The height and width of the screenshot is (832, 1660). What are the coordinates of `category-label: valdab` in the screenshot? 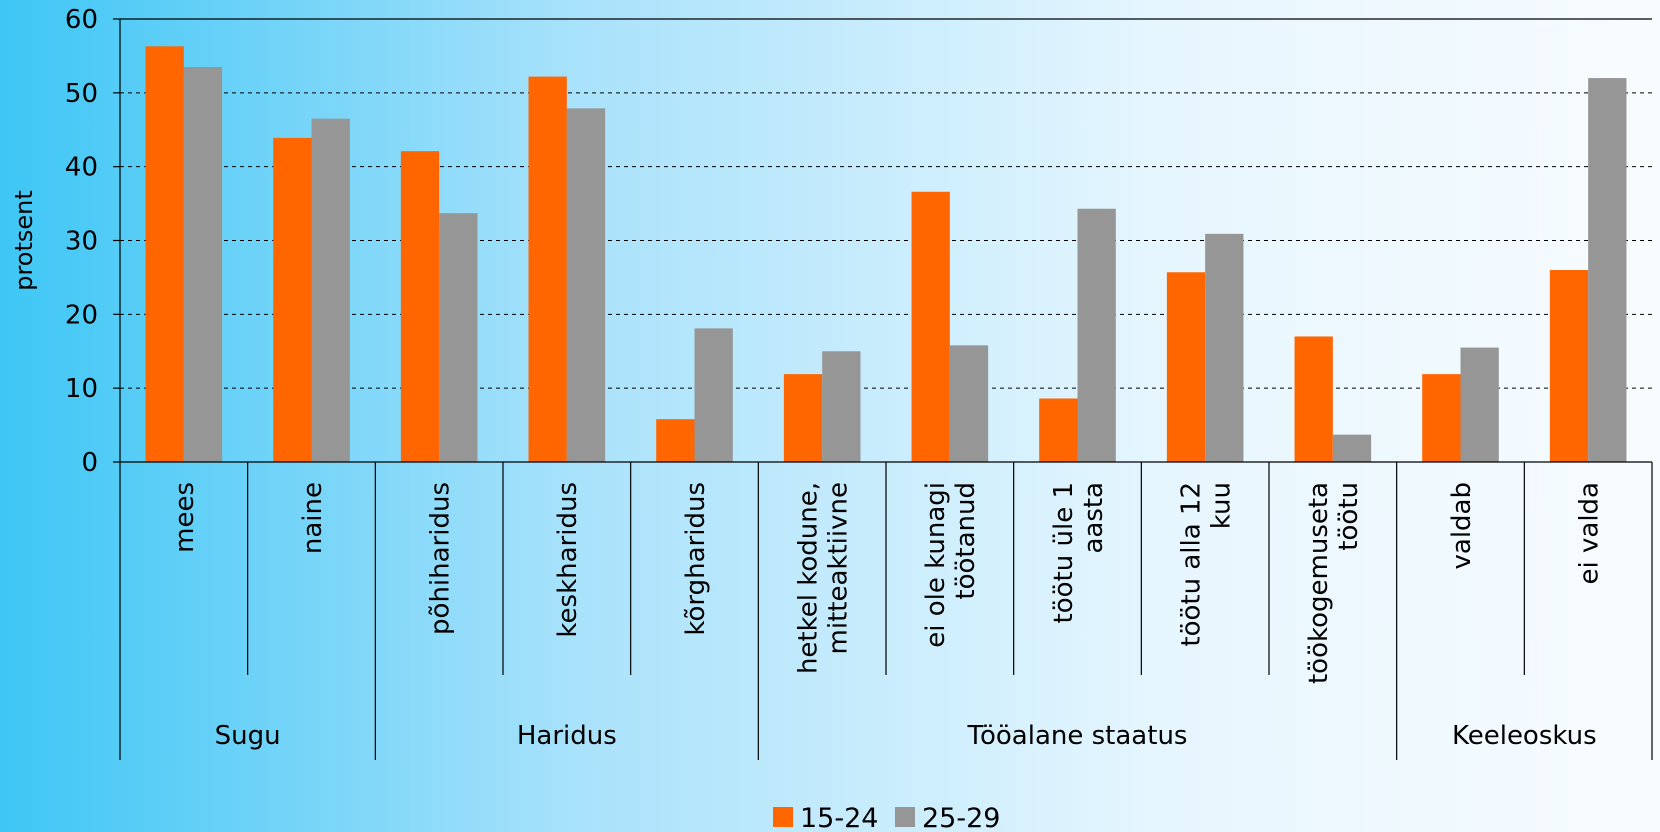 It's located at (1462, 525).